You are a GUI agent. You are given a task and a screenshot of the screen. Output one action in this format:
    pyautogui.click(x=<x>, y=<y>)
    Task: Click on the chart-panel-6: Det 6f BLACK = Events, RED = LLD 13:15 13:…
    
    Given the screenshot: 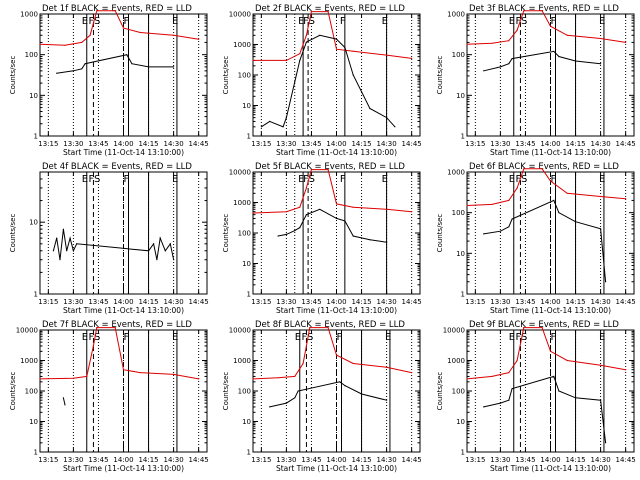 What is the action you would take?
    pyautogui.click(x=536, y=238)
    